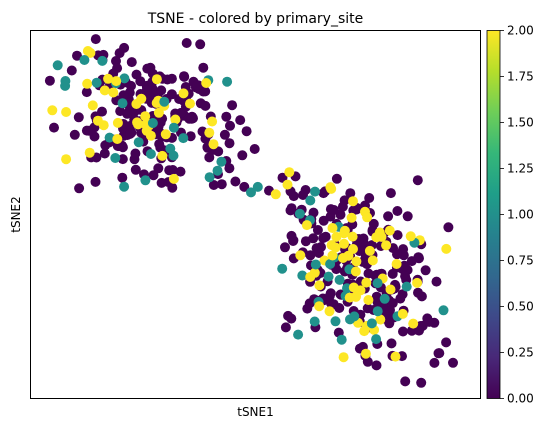 Image resolution: width=548 pixels, height=429 pixels. What do you see at coordinates (520, 353) in the screenshot?
I see `colorbar-tick-label: 0.25` at bounding box center [520, 353].